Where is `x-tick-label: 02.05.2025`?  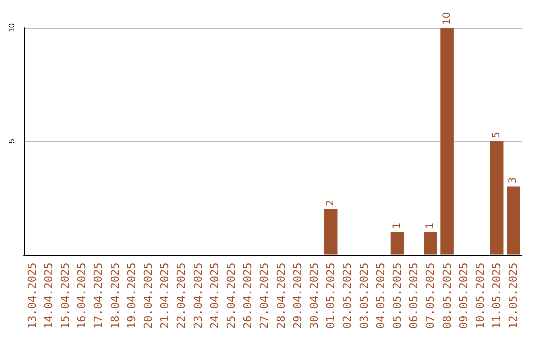 x-tick-label: 02.05.2025 is located at coordinates (347, 296).